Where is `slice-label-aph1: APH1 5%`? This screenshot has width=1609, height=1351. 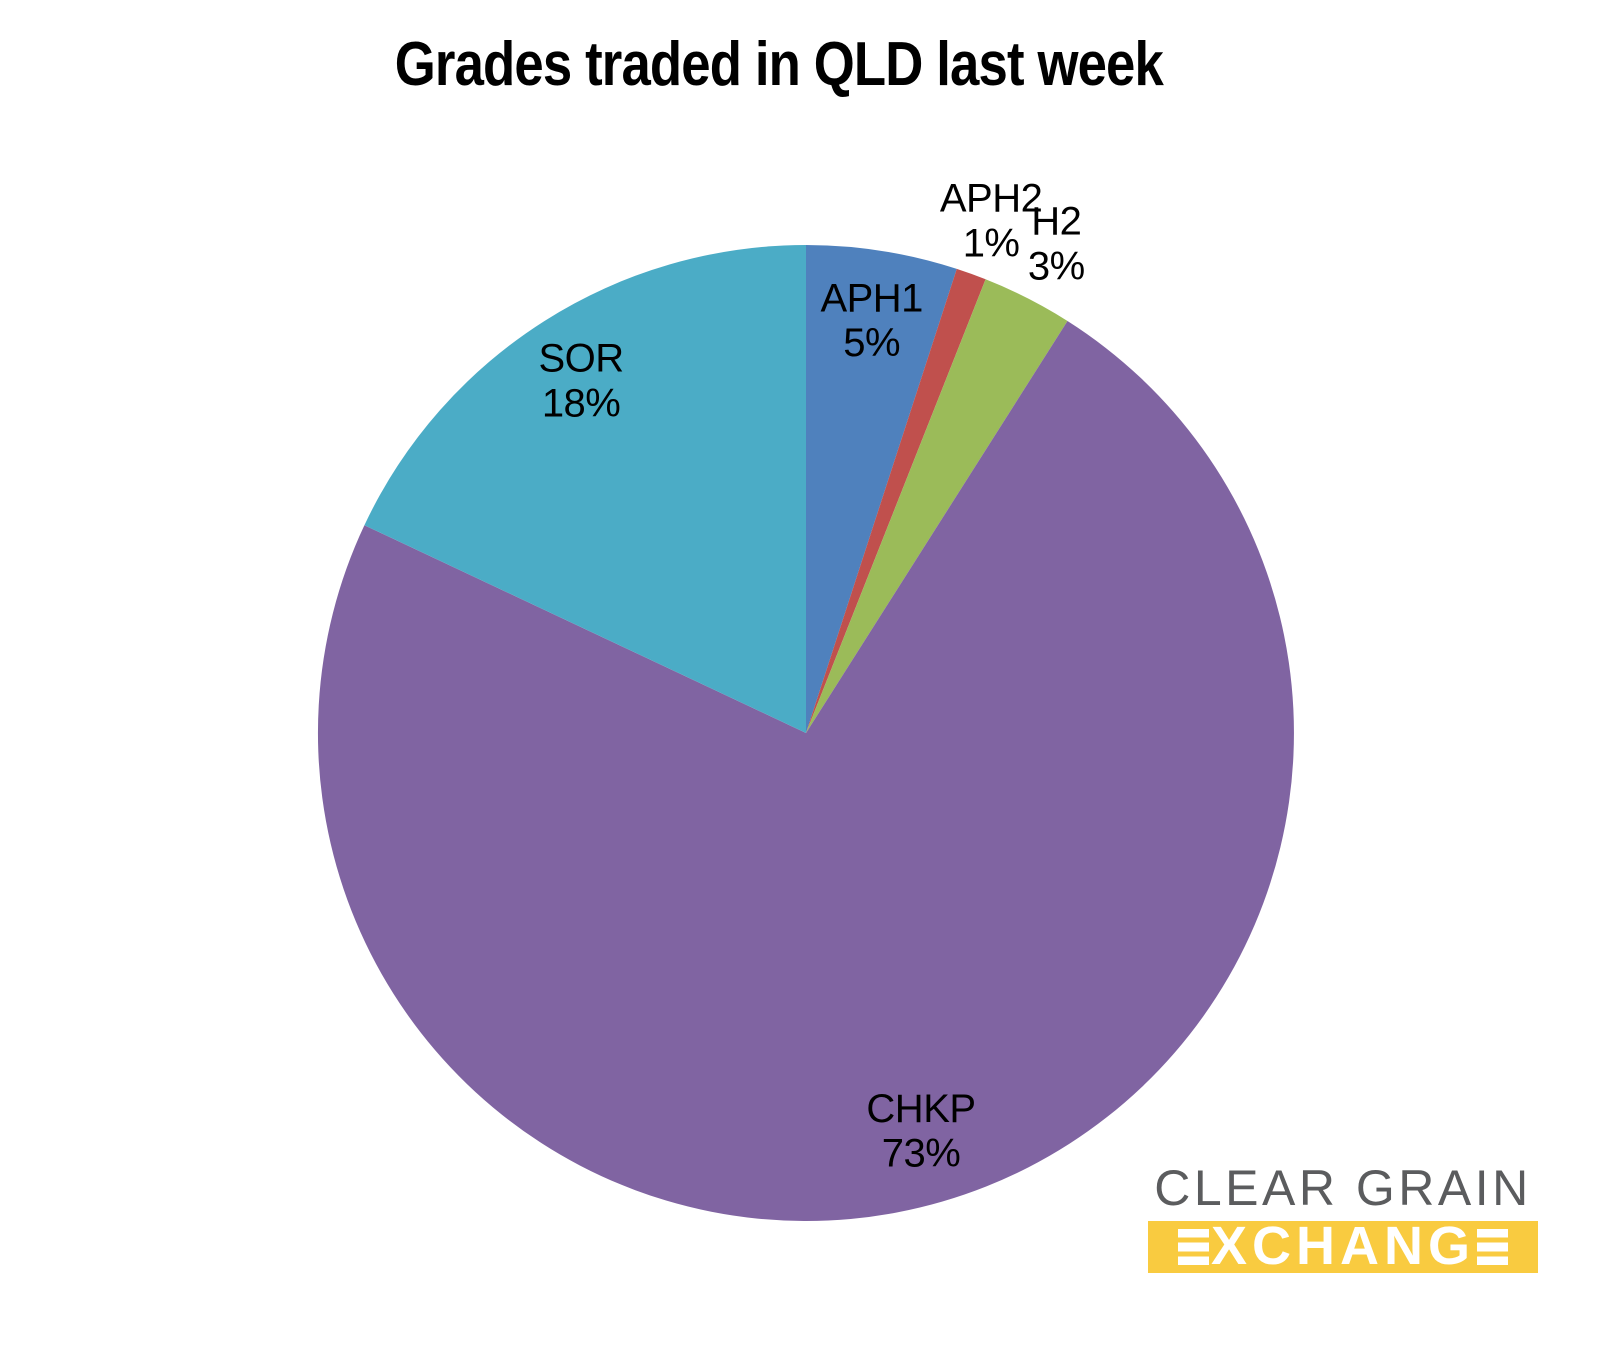
slice-label-aph1: APH1 5% is located at coordinates (871, 320).